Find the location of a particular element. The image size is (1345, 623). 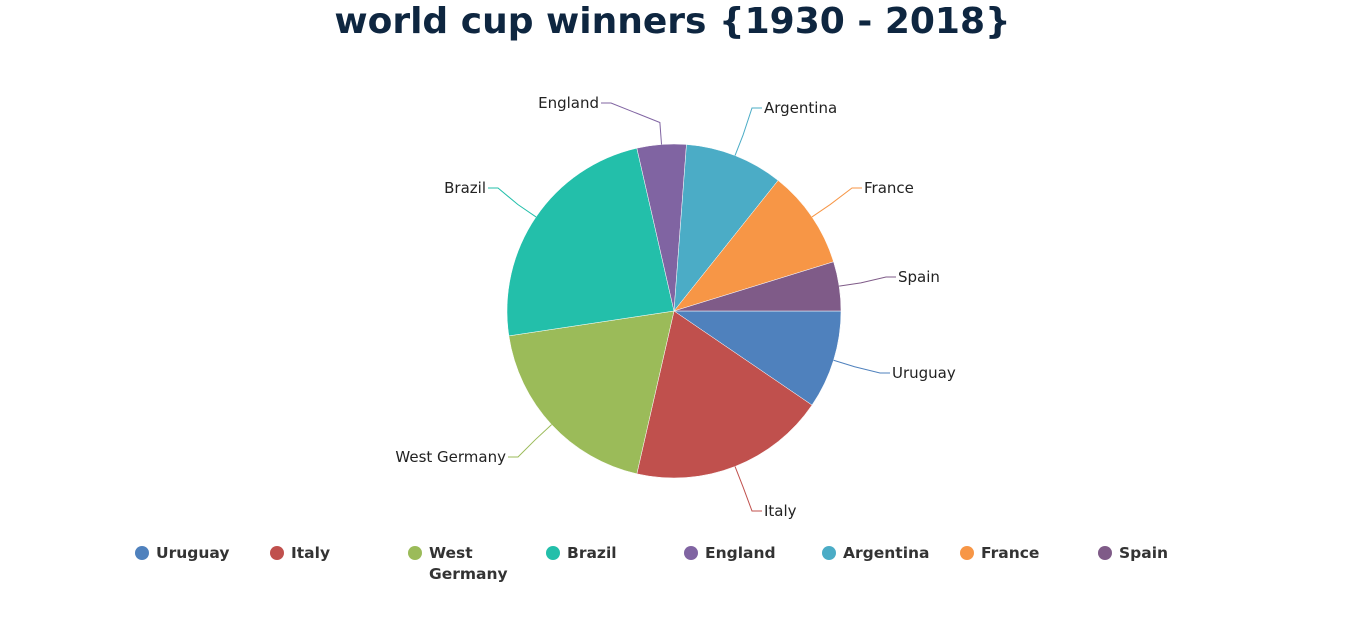

legend-label: France is located at coordinates (1010, 553).